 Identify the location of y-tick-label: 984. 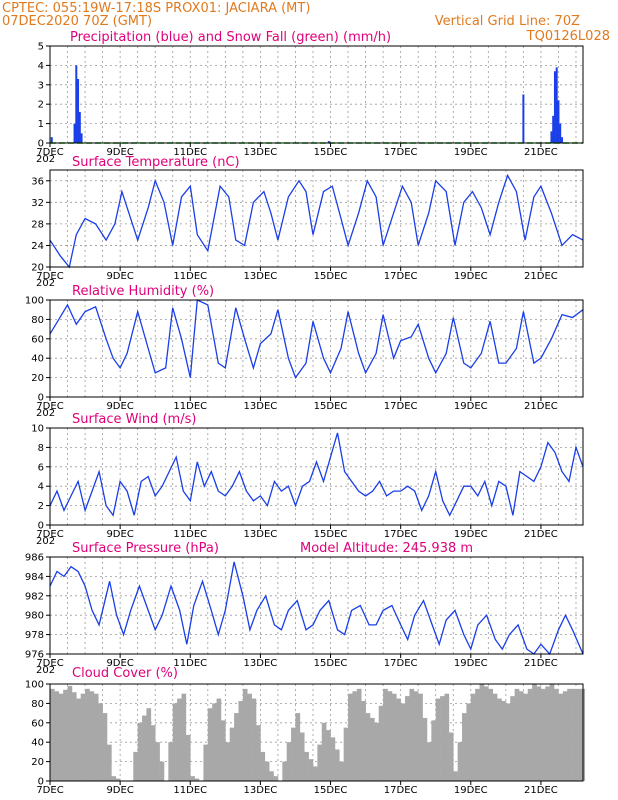
(34, 577).